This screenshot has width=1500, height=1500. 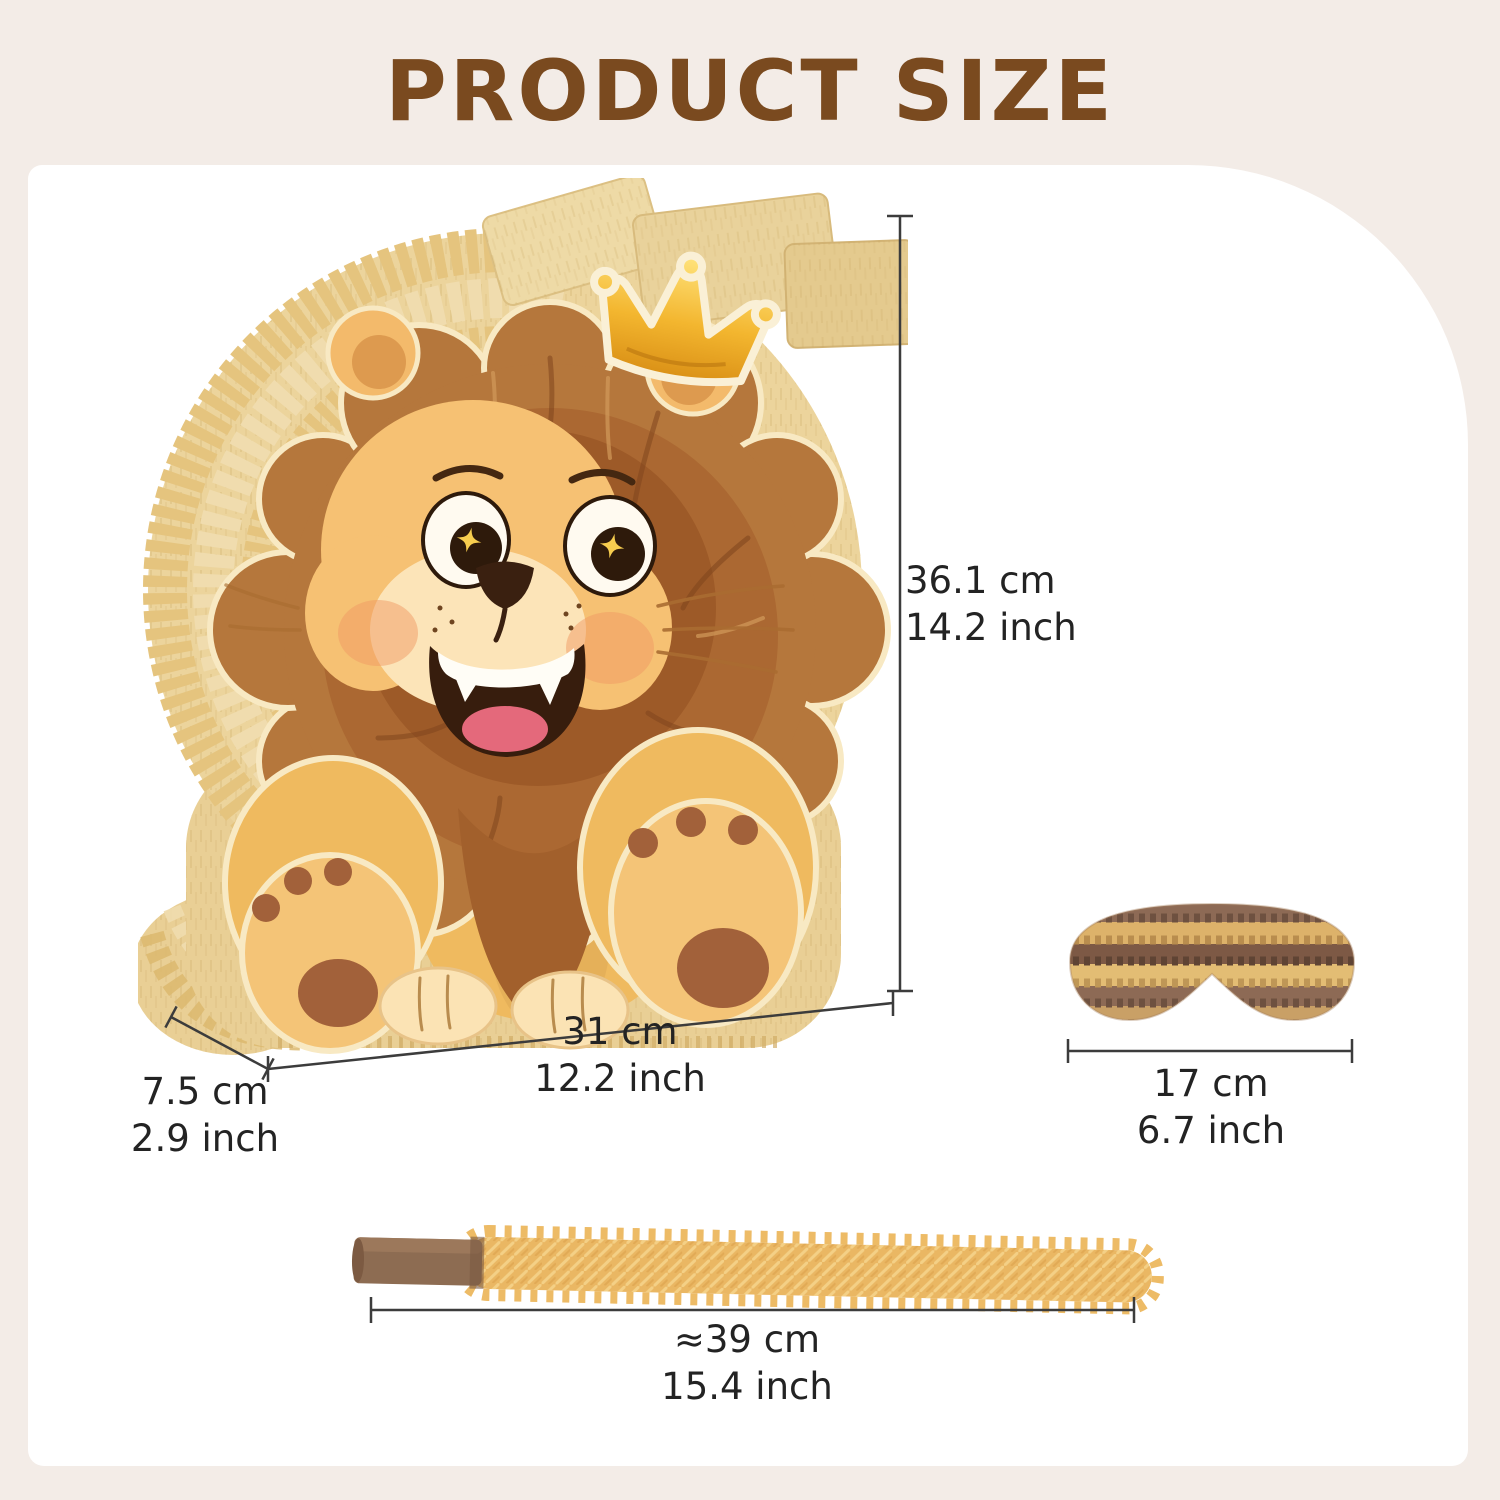 What do you see at coordinates (507, 700) in the screenshot?
I see `lion-mouth` at bounding box center [507, 700].